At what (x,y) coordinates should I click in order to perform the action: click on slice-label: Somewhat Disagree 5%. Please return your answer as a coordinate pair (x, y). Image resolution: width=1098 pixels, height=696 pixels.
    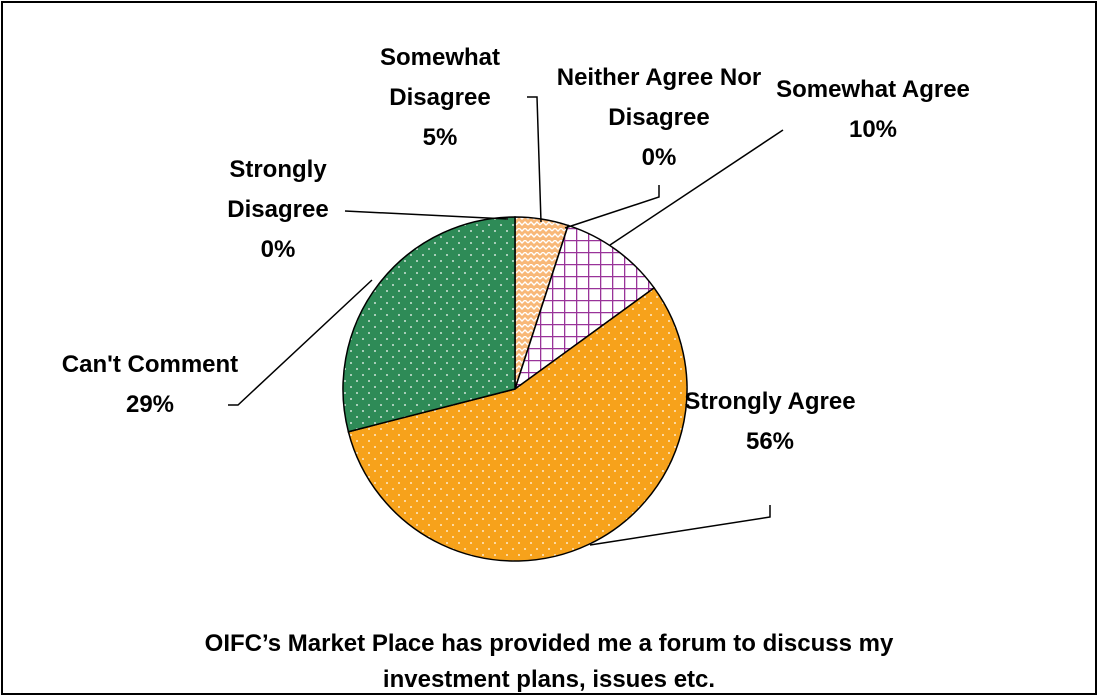
    Looking at the image, I should click on (440, 98).